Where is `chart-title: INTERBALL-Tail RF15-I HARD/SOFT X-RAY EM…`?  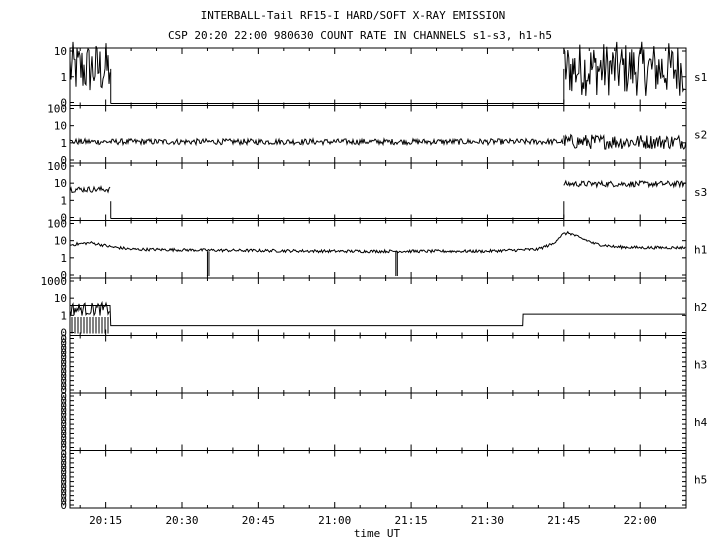 chart-title: INTERBALL-Tail RF15-I HARD/SOFT X-RAY EM… is located at coordinates (353, 15).